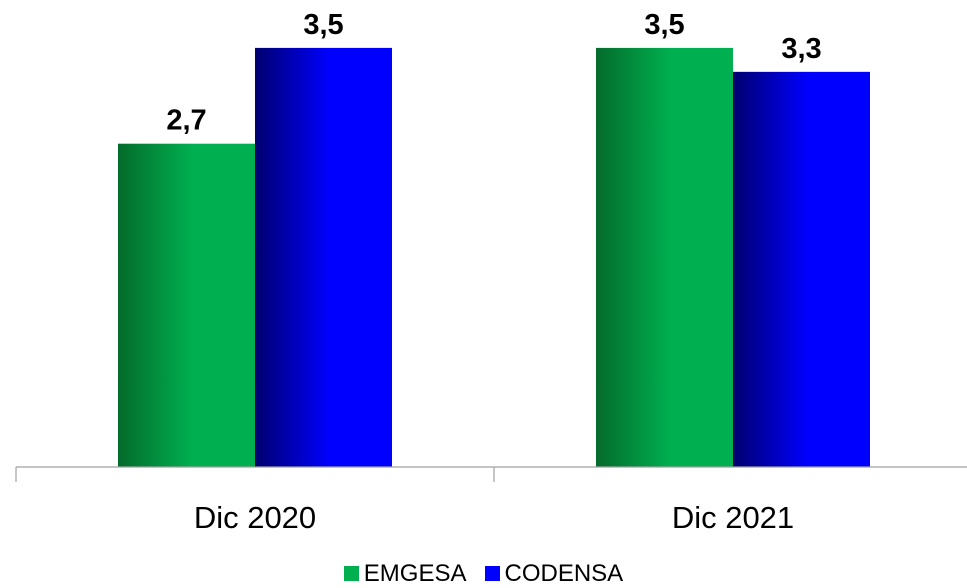 The width and height of the screenshot is (967, 588). I want to click on category-label-1: Dic 2021, so click(733, 517).